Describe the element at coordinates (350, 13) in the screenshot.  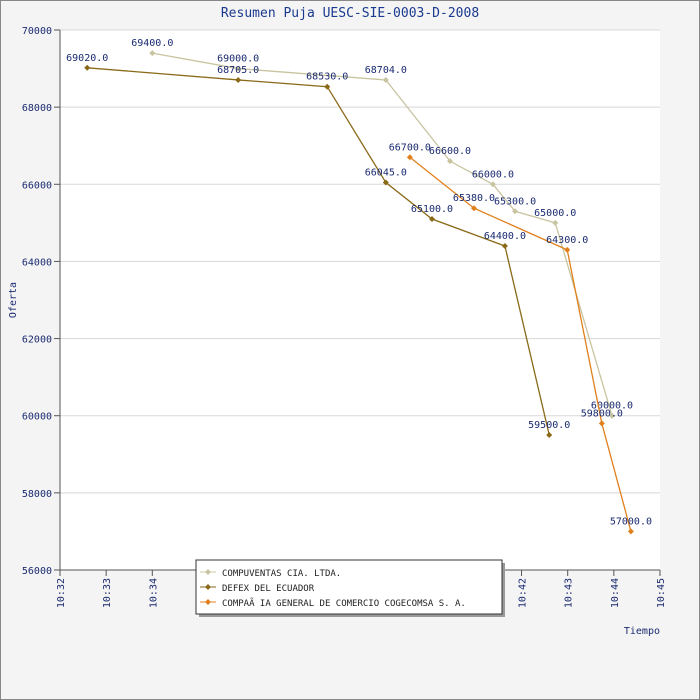
I see `chart-title: Resumen Puja UESC-SIE-0003-D-2008` at that location.